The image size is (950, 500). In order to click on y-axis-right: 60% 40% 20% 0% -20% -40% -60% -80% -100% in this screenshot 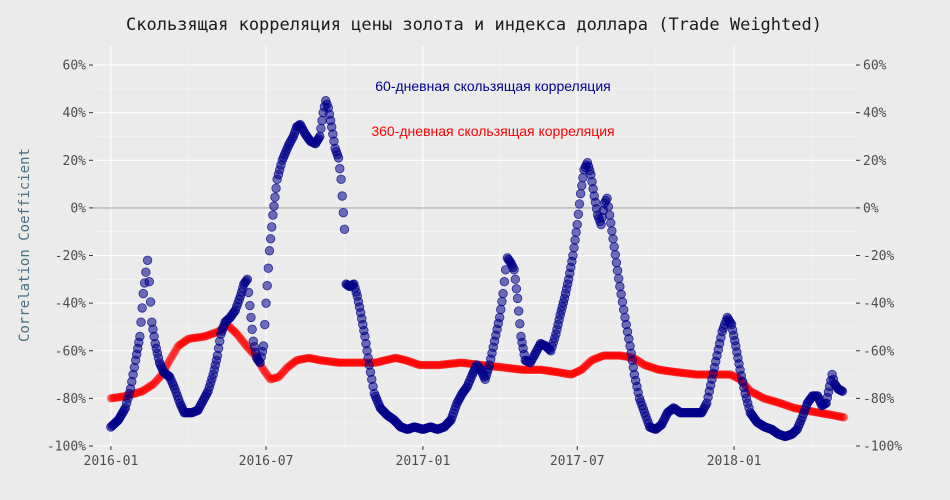, I will do `click(879, 257)`.